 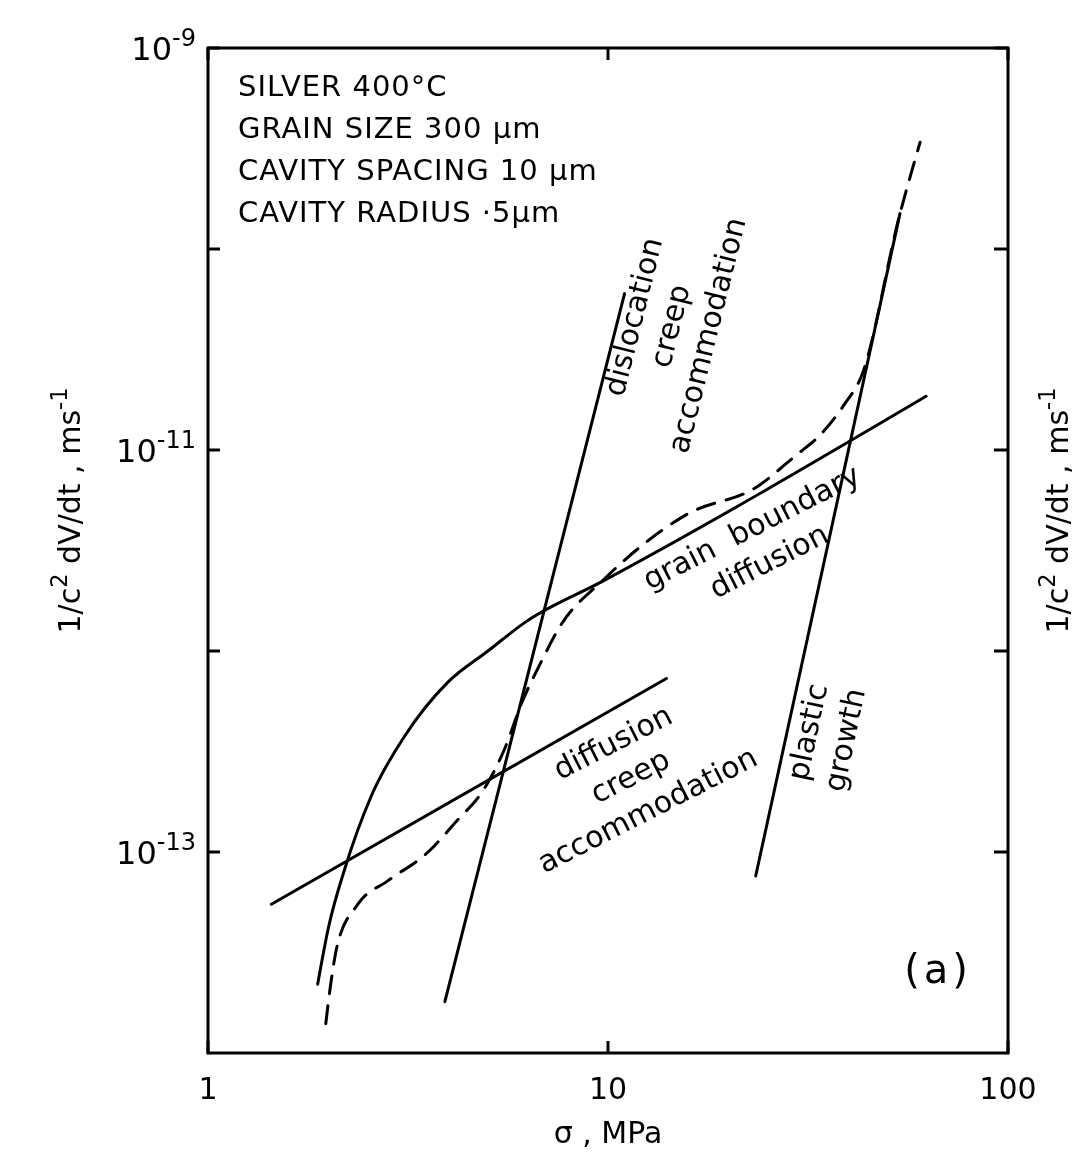 I want to click on y-tick-label: 10$^{-9}$, so click(x=163, y=46).